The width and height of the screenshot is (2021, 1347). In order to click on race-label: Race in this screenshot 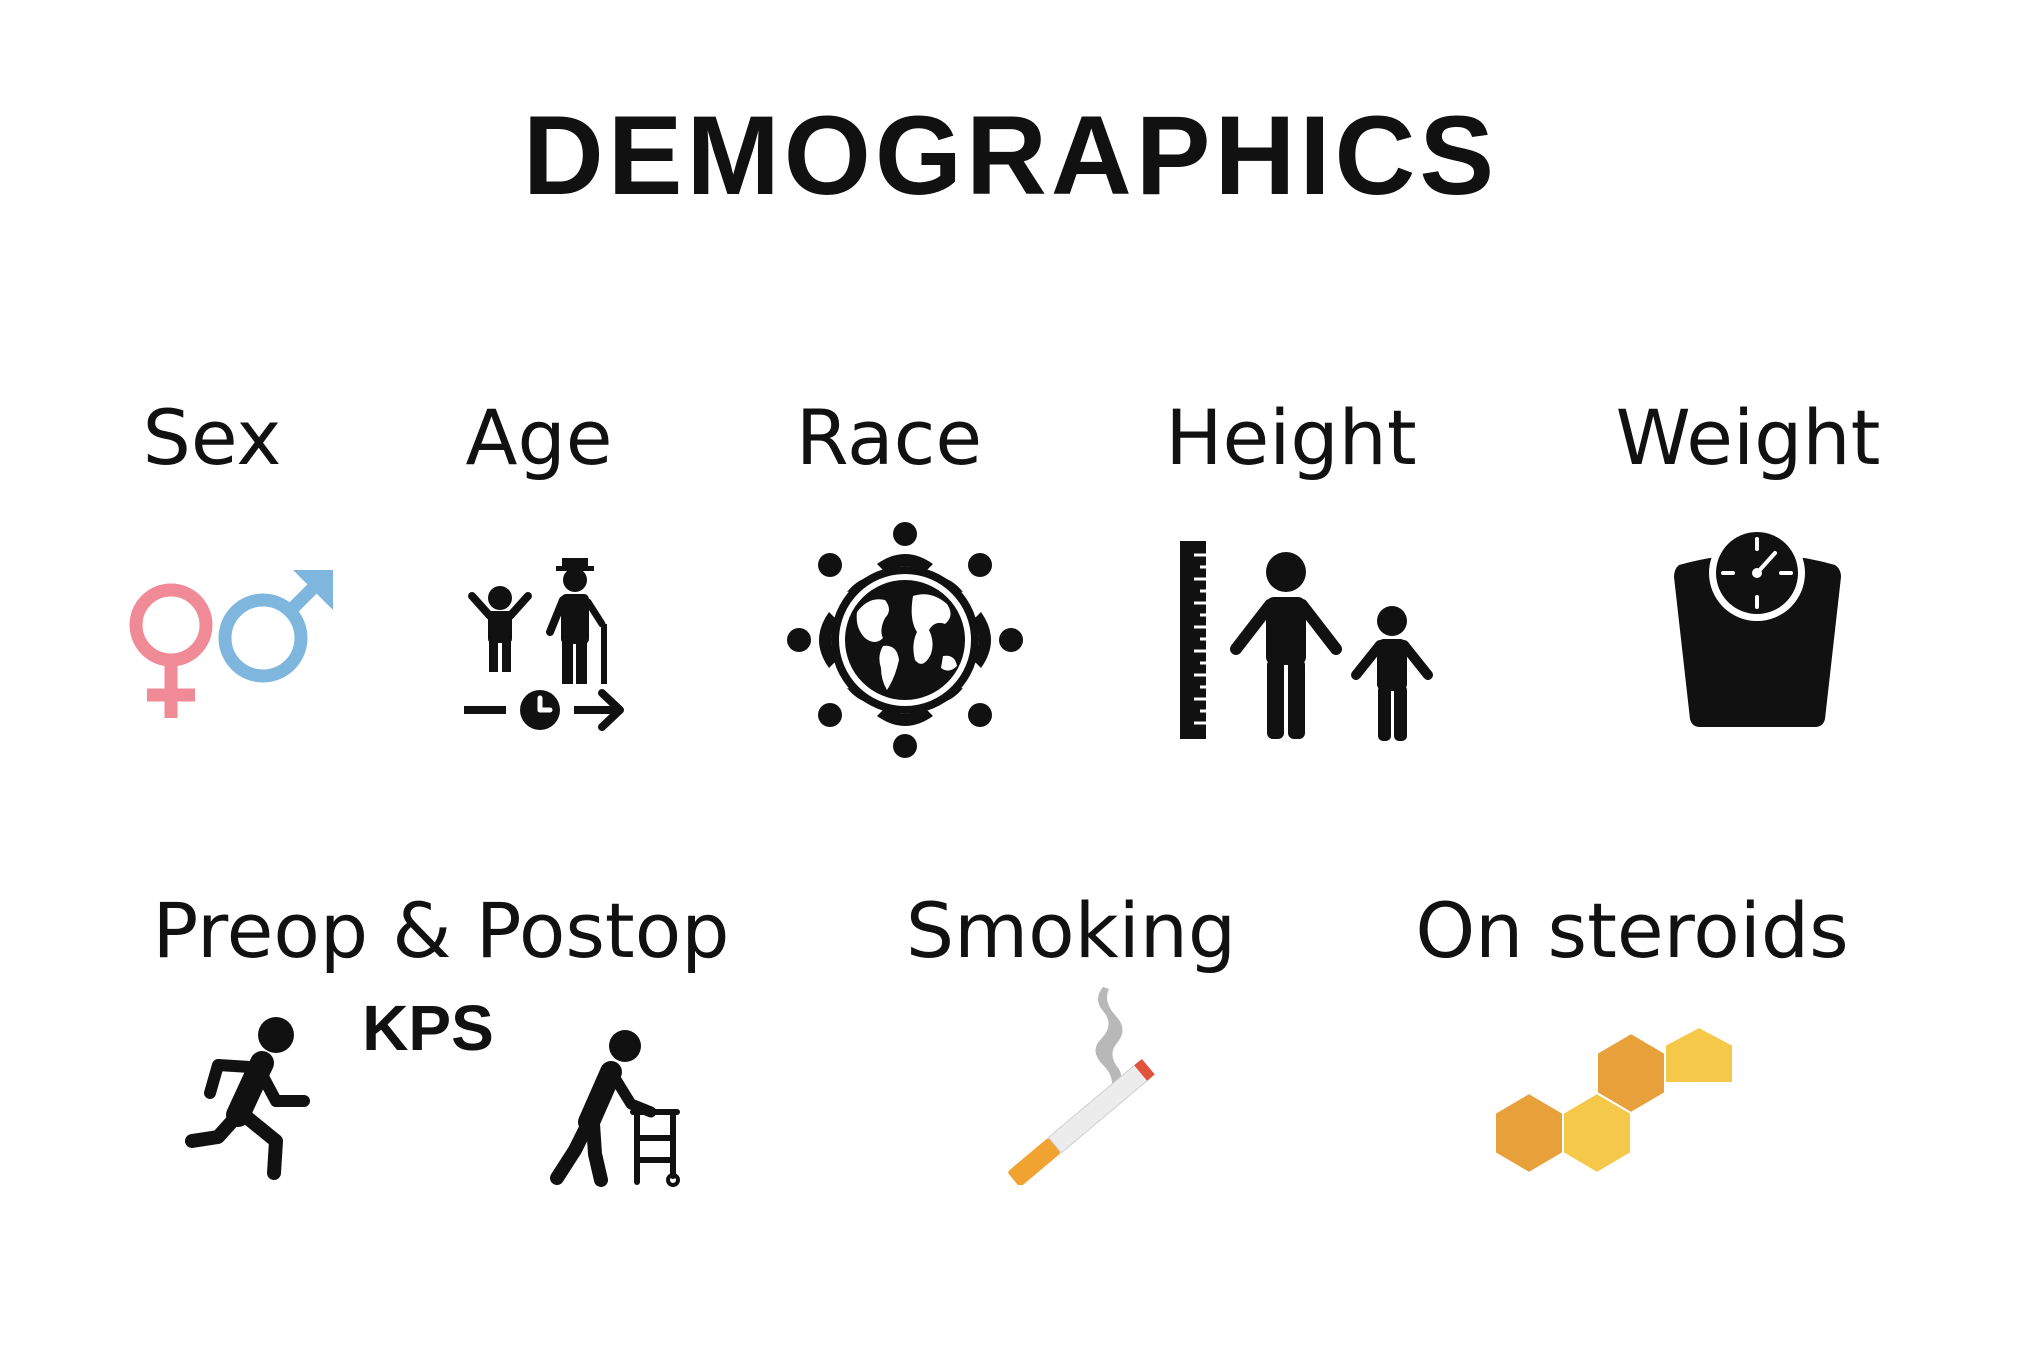, I will do `click(889, 437)`.